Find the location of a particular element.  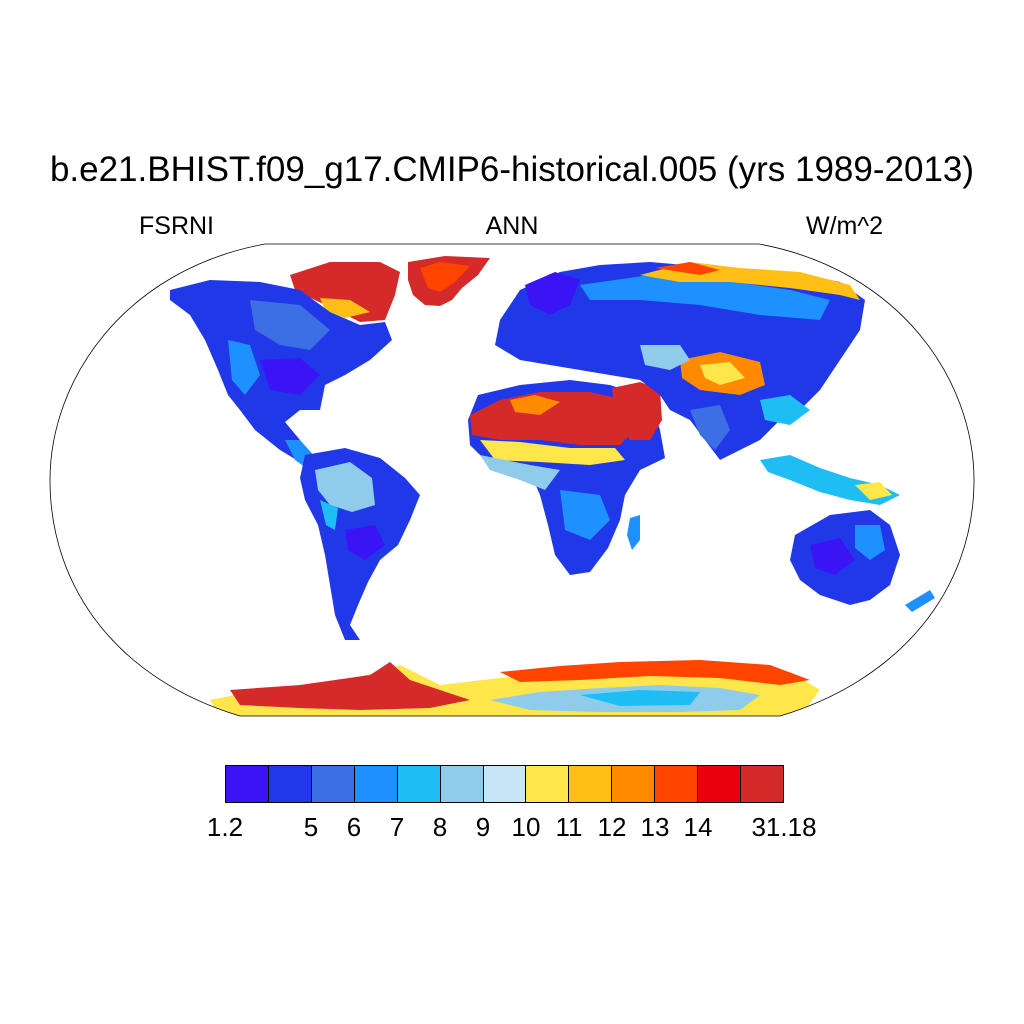

colorbar-tick-label: 10 is located at coordinates (526, 827).